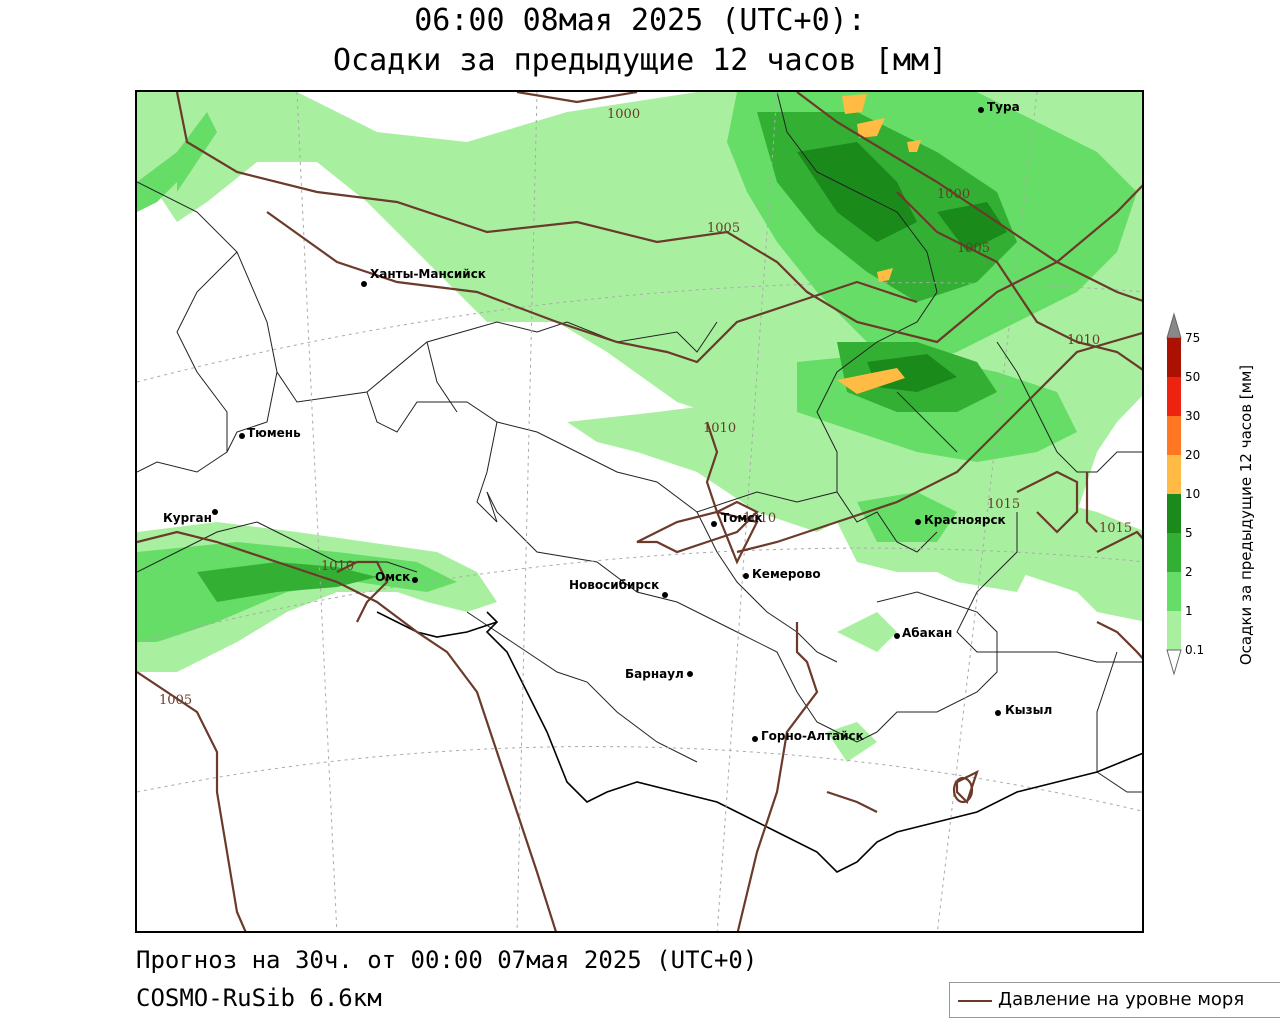  I want to click on colorbar-tick-label: 5, so click(1189, 533).